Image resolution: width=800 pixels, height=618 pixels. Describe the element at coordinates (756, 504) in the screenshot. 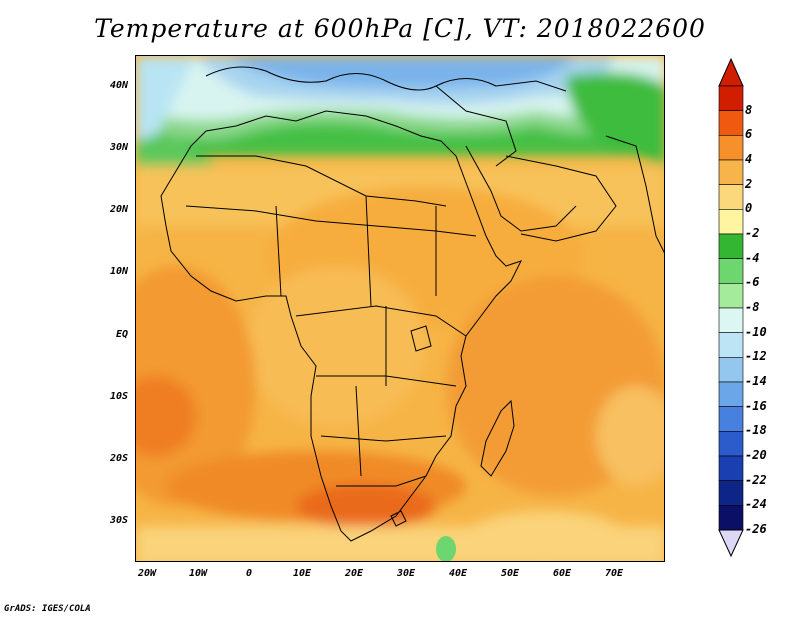

I see `colorbar-tick-label: -24` at that location.